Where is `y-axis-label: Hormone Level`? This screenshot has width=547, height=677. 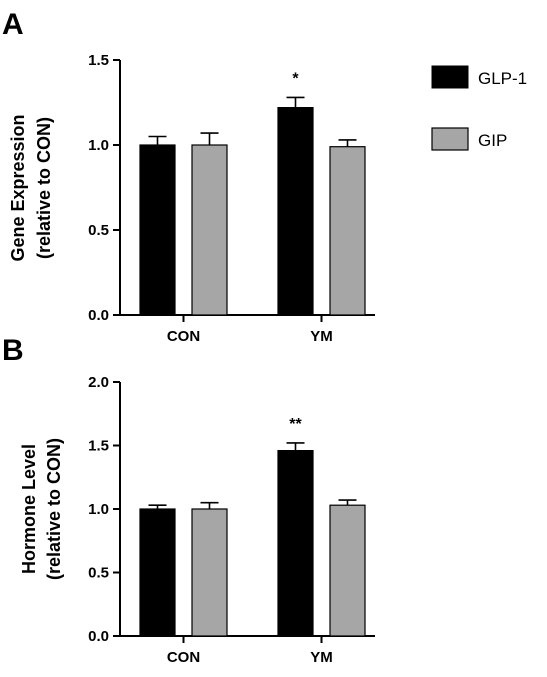
y-axis-label: Hormone Level is located at coordinates (29, 509).